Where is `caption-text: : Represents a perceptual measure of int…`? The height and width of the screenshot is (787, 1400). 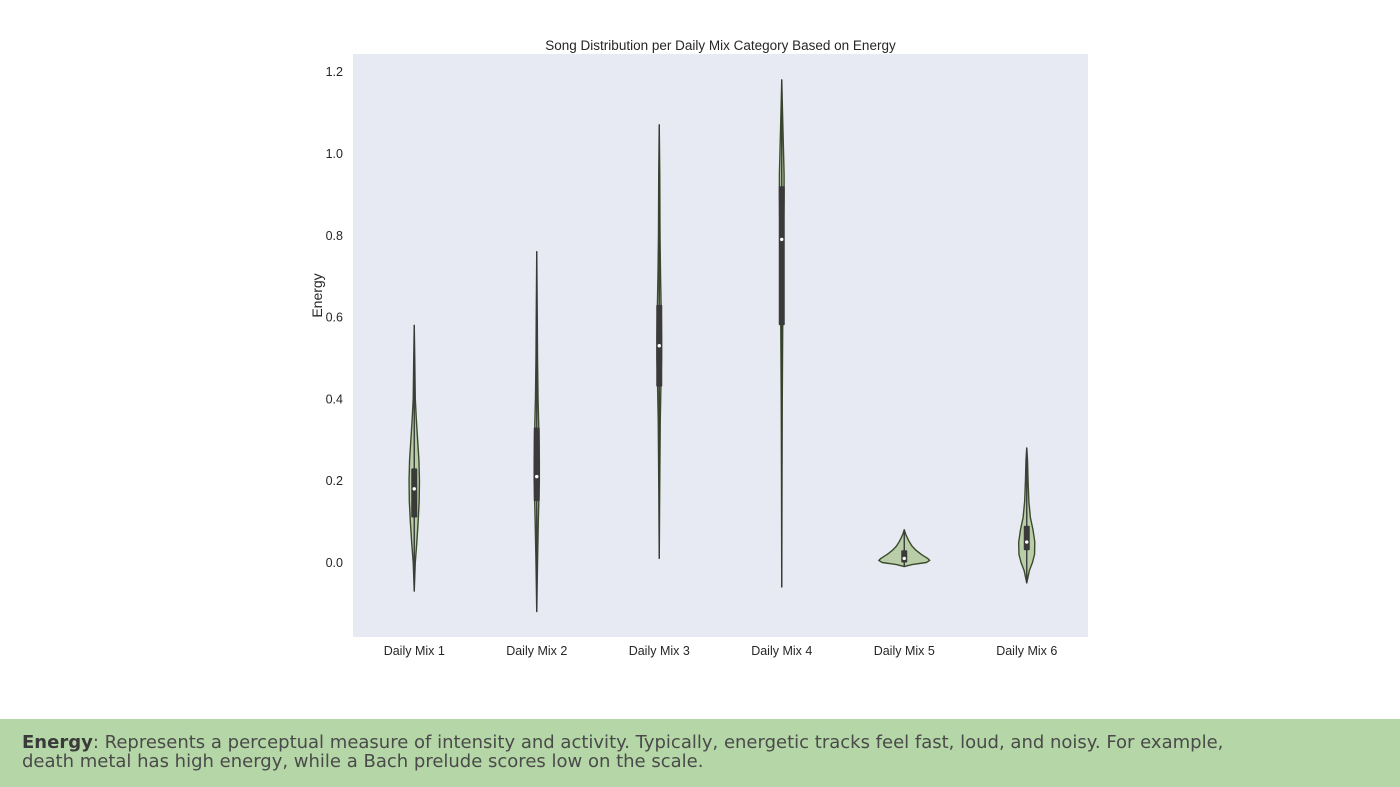
caption-text: : Represents a perceptual measure of int… is located at coordinates (623, 752).